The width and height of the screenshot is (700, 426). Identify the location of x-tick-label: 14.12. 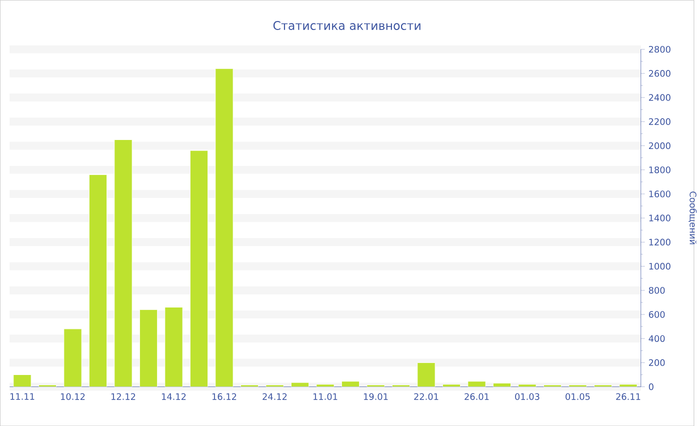
(174, 396).